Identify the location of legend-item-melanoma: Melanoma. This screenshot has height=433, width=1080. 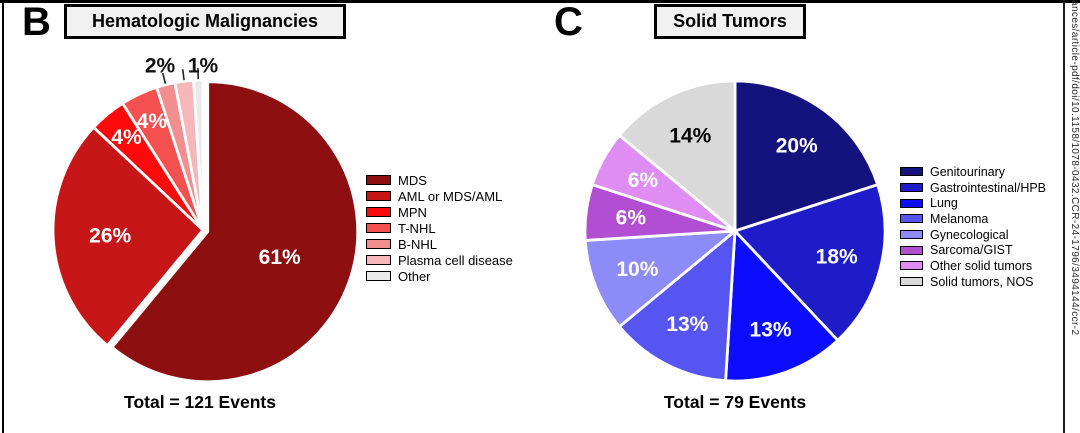
(973, 219).